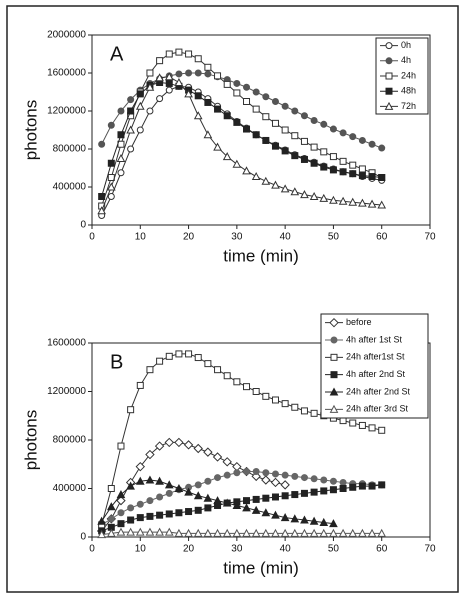 This screenshot has width=468, height=600. Describe the element at coordinates (408, 91) in the screenshot. I see `legend-label: 48h` at that location.